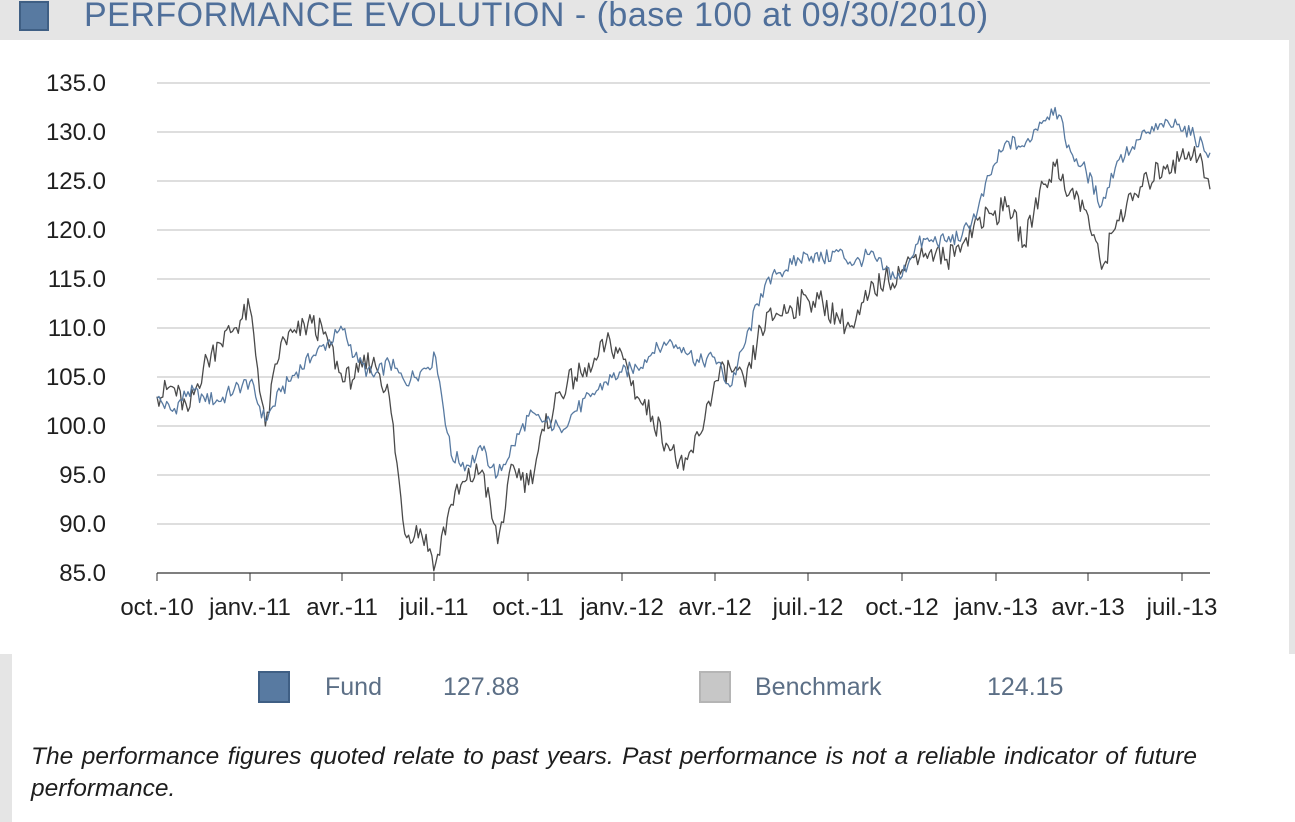 This screenshot has height=822, width=1295. What do you see at coordinates (818, 687) in the screenshot?
I see `legend-label-benchmark: Benchmark` at bounding box center [818, 687].